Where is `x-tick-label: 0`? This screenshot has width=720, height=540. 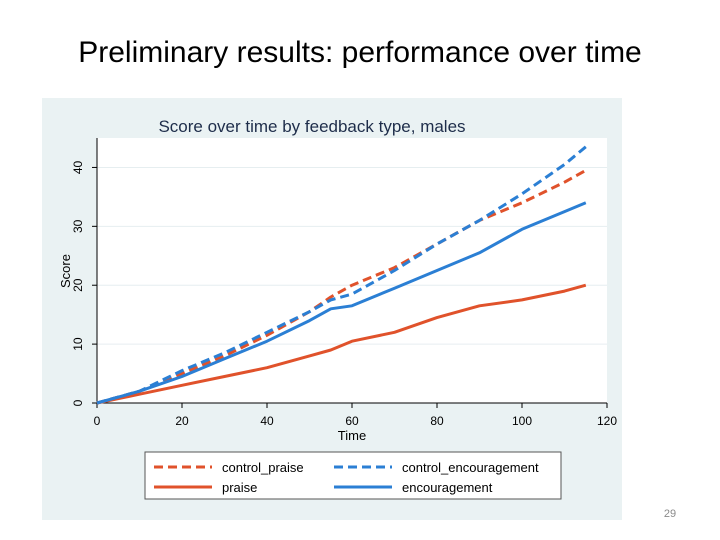
x-tick-label: 0 is located at coordinates (97, 421).